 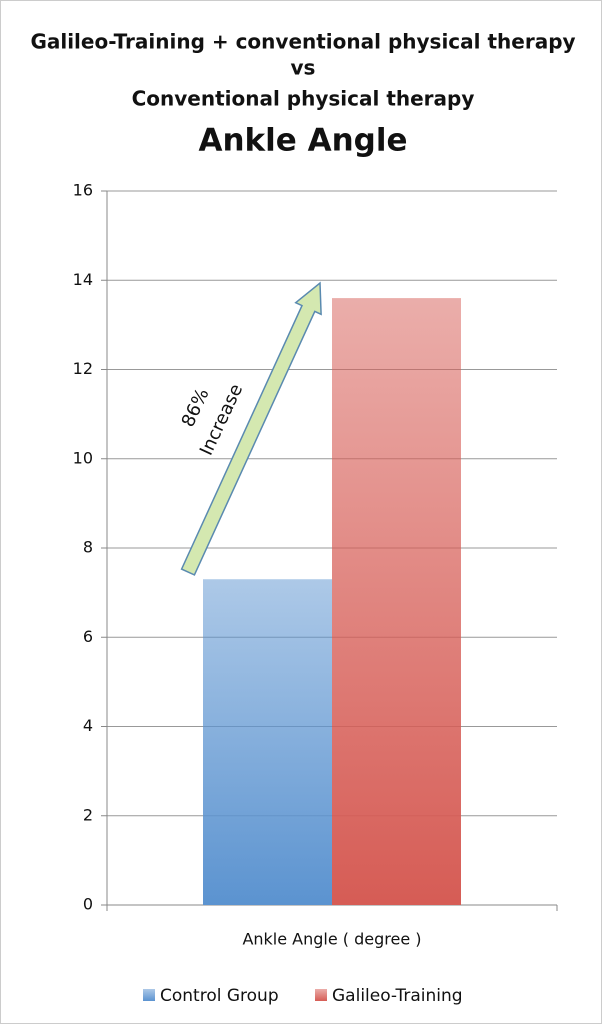 What do you see at coordinates (303, 99) in the screenshot?
I see `subtitle: Conventional physical therapy` at bounding box center [303, 99].